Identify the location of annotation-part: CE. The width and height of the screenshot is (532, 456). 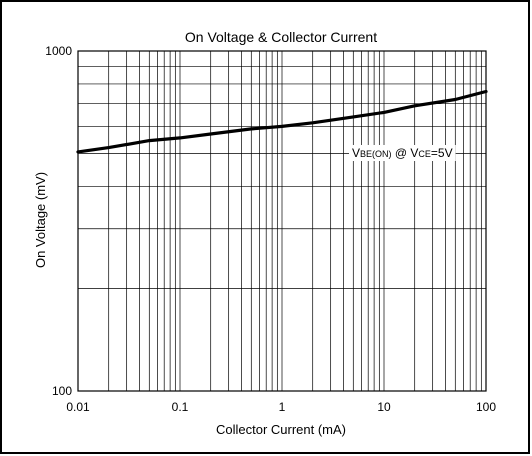
(424, 154).